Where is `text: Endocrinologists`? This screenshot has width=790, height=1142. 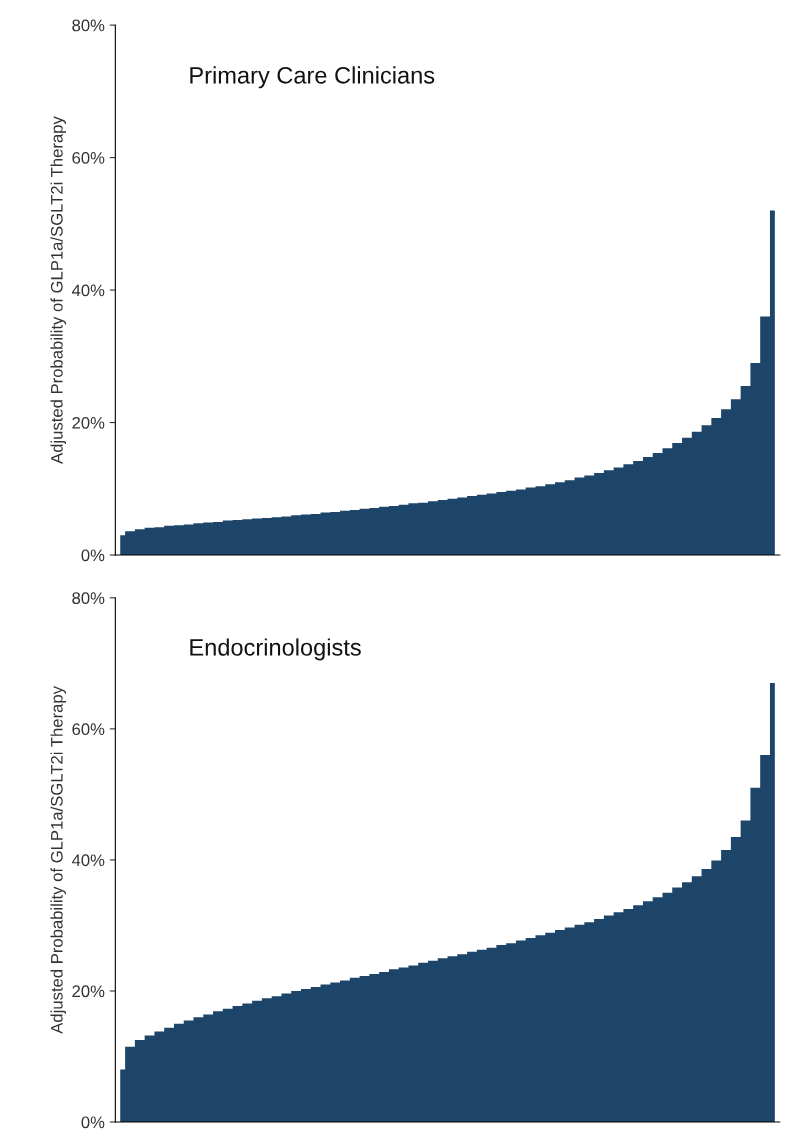
text: Endocrinologists is located at coordinates (275, 649).